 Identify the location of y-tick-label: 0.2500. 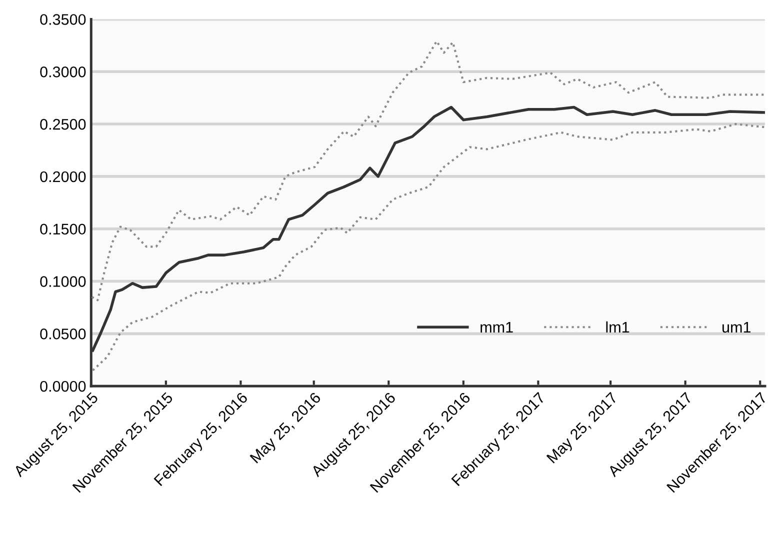
(63, 124).